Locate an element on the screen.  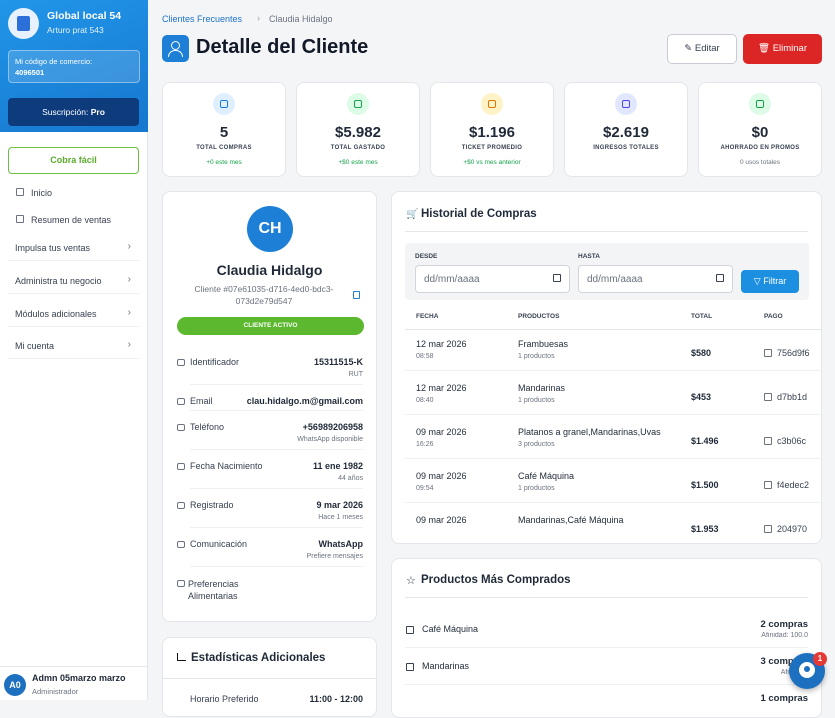
copy-icon is located at coordinates (356, 295).